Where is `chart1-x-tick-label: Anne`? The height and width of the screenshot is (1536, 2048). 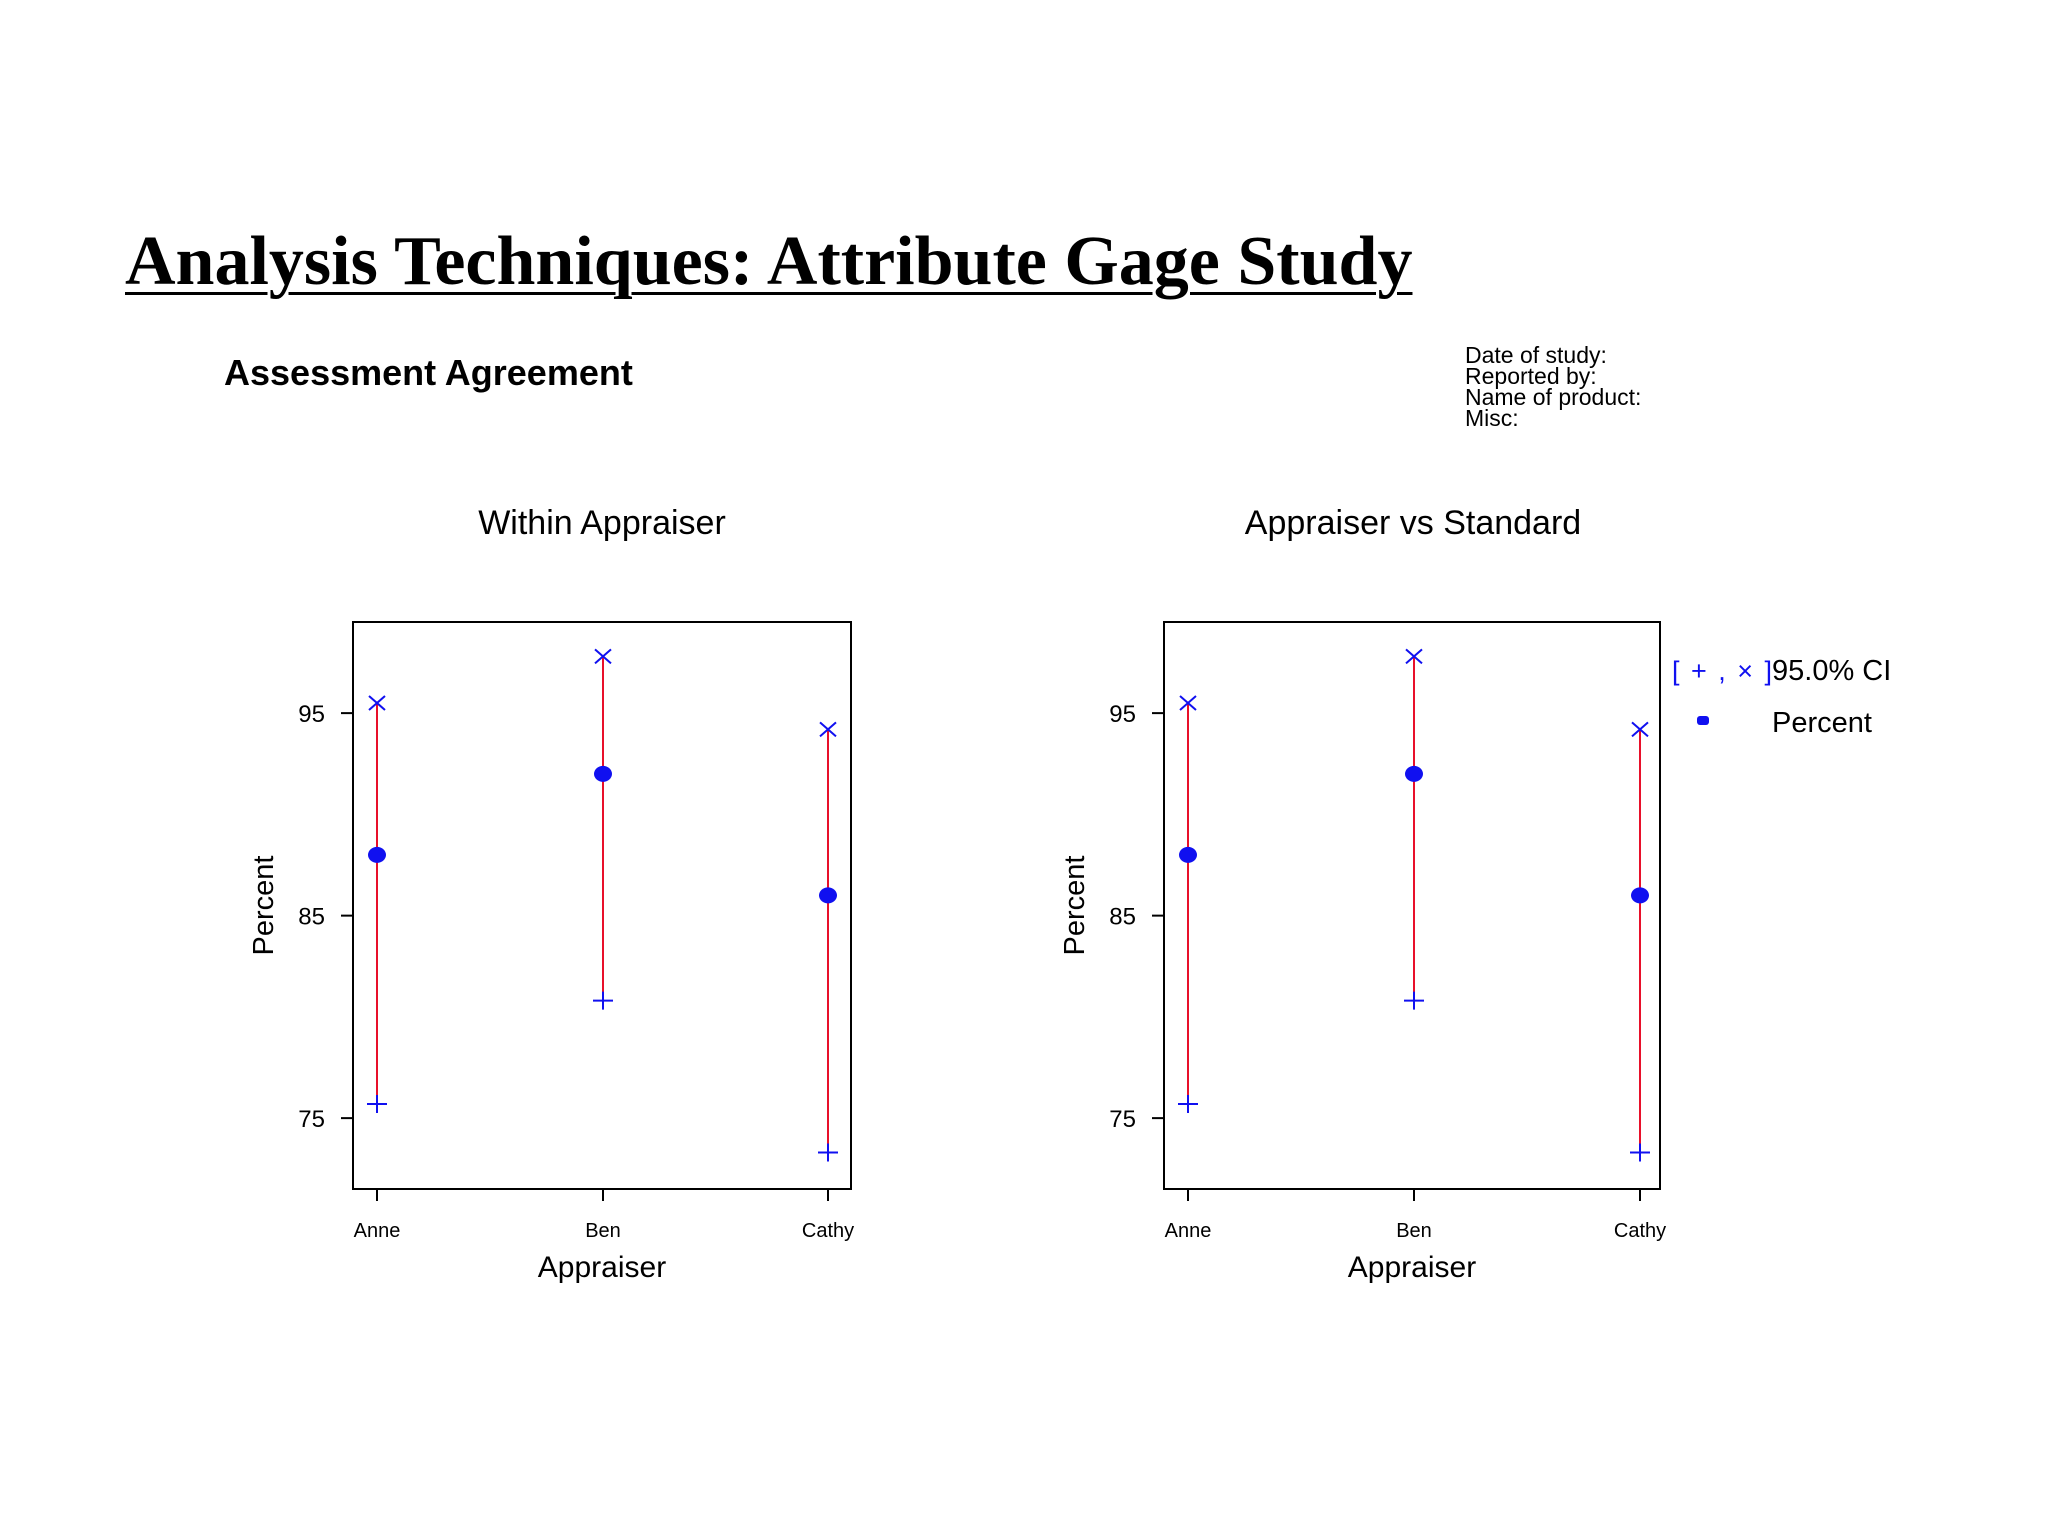 chart1-x-tick-label: Anne is located at coordinates (377, 1231).